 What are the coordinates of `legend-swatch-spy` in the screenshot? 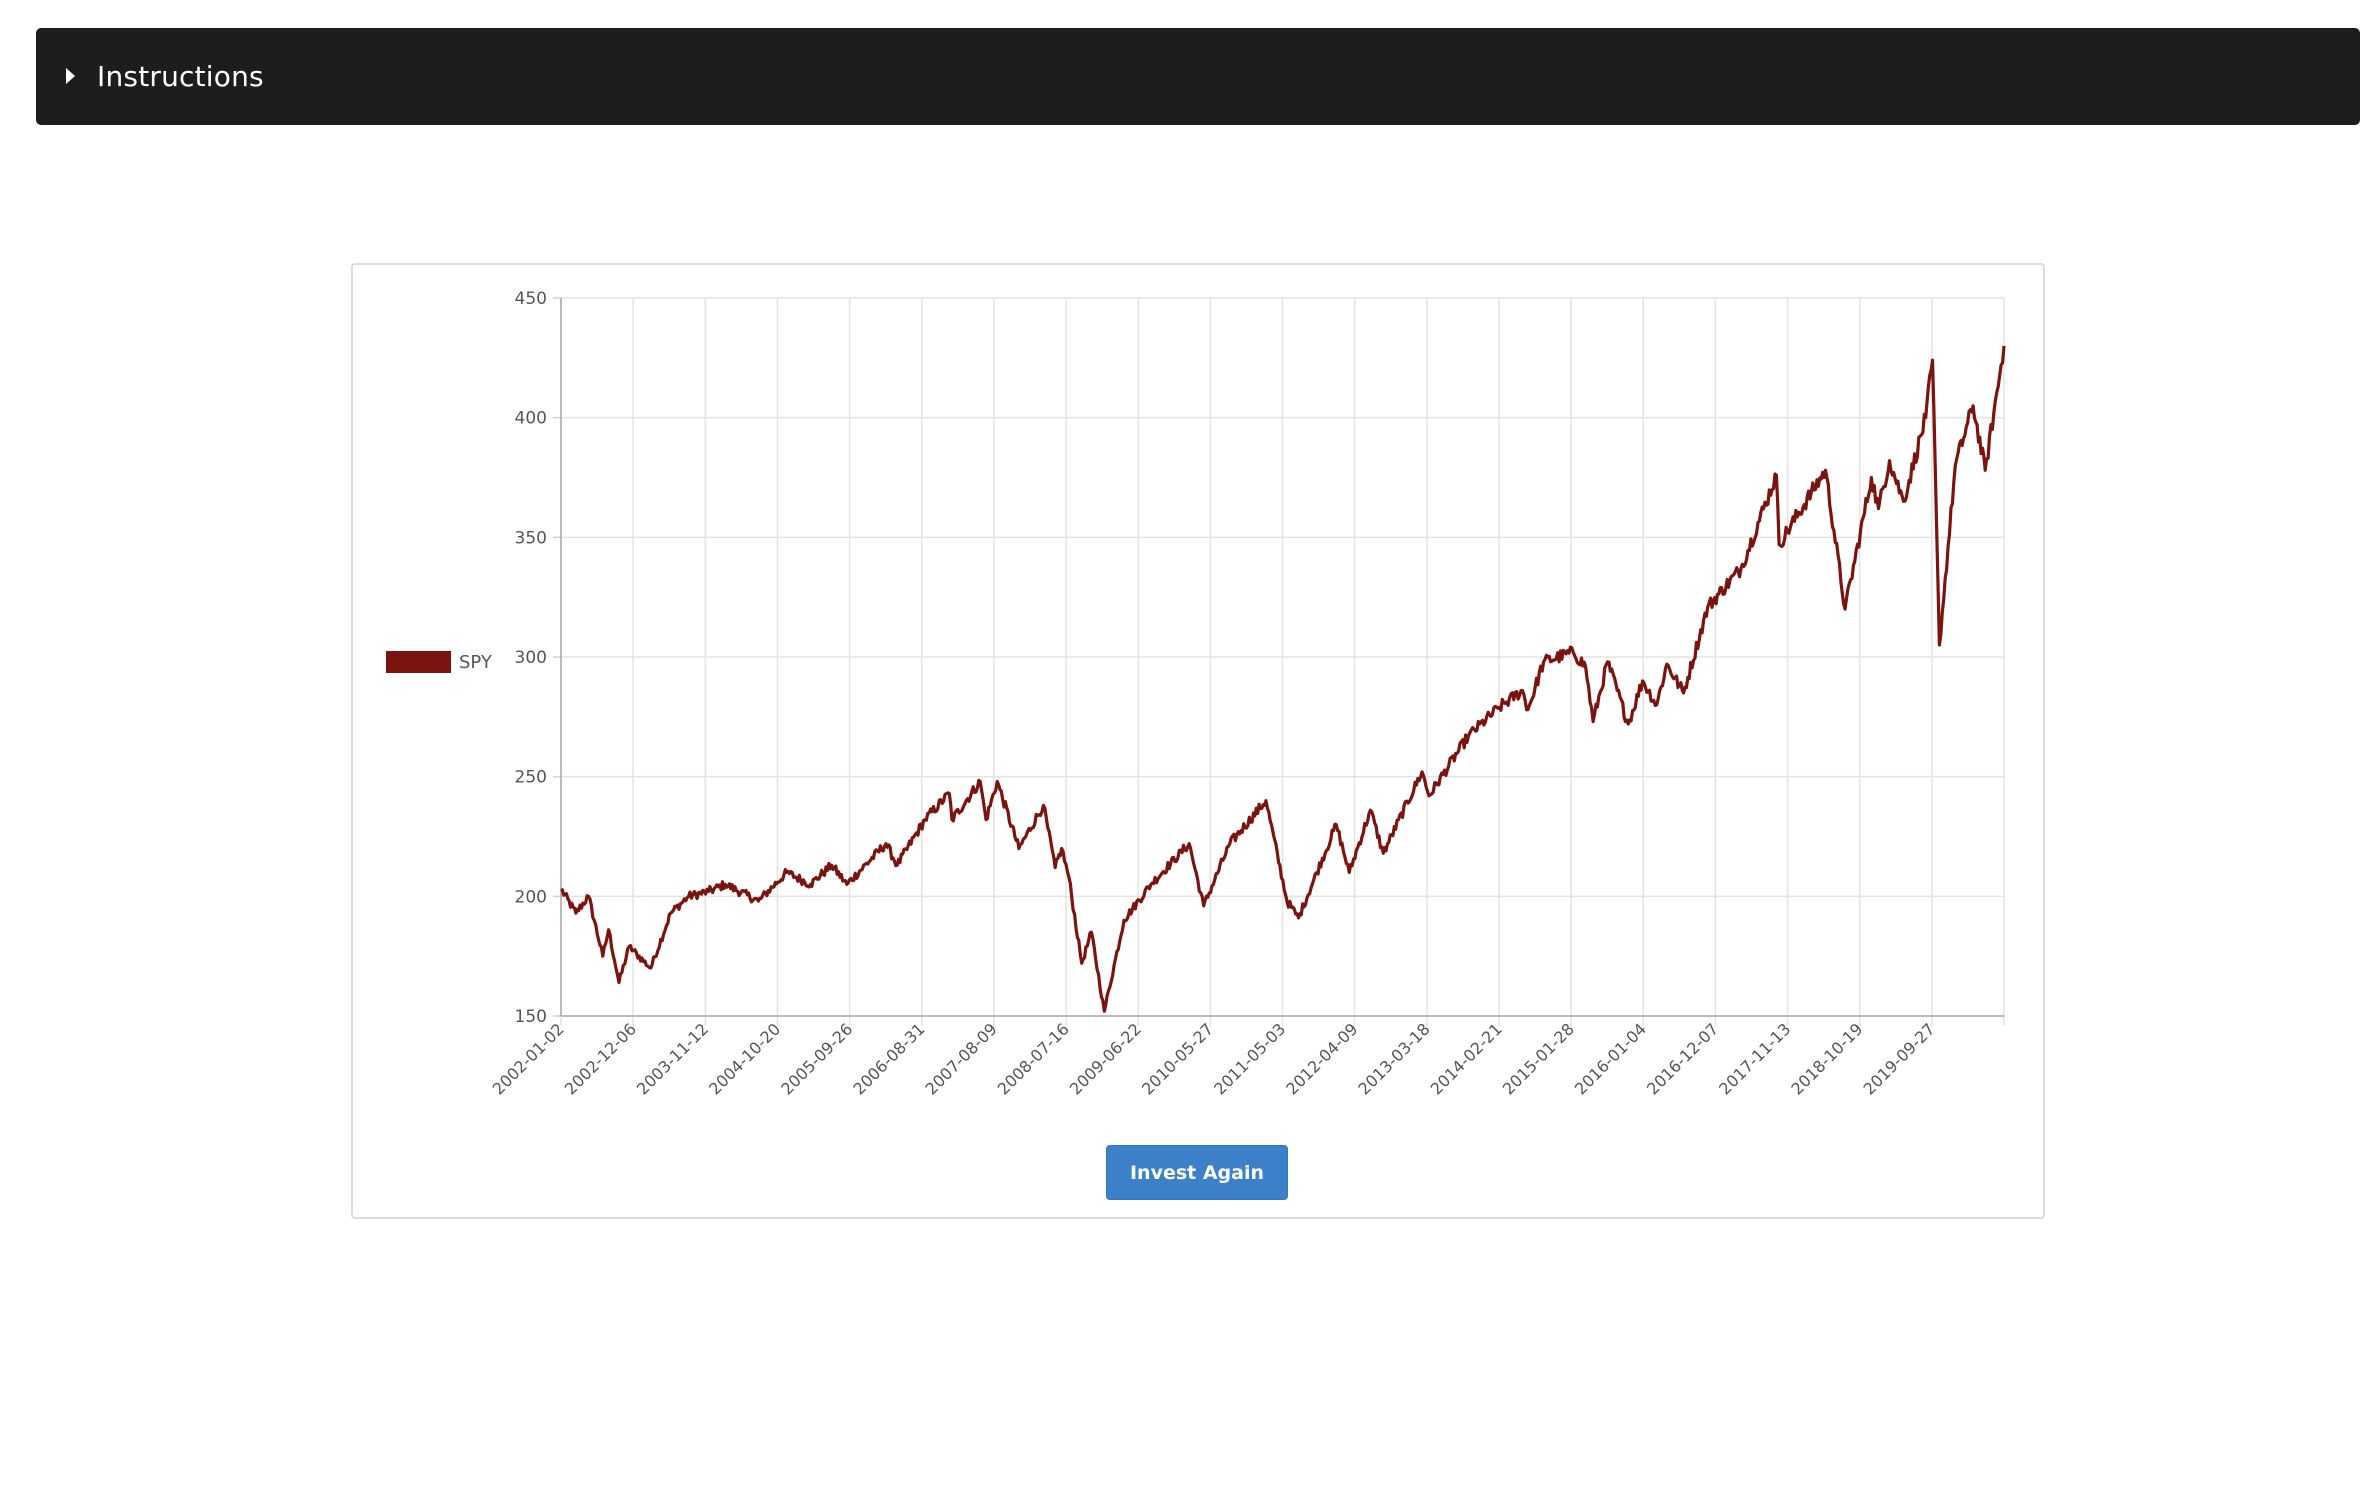 It's located at (418, 662).